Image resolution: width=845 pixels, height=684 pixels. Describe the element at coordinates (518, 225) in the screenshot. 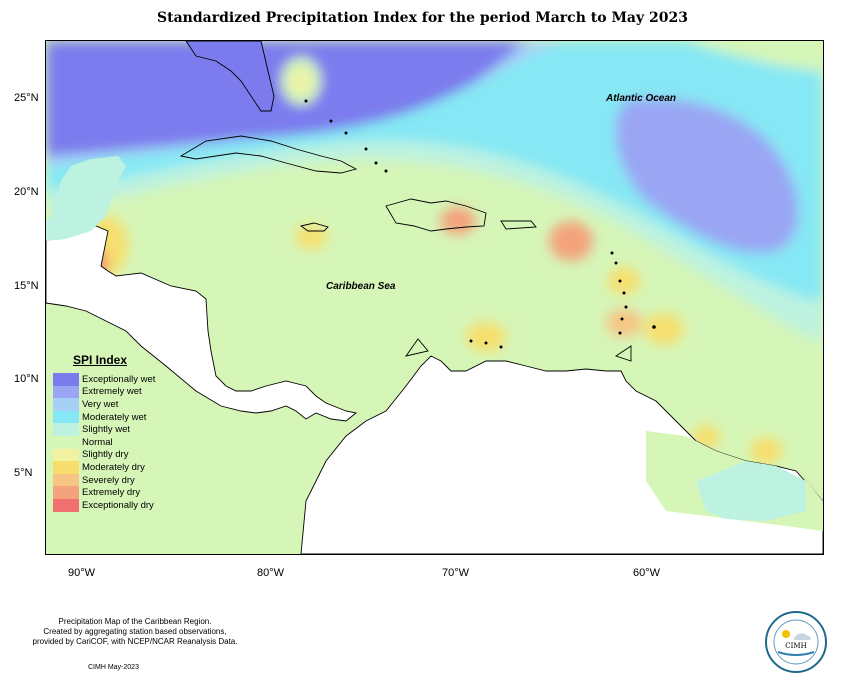

I see `island-puerto-rico` at that location.